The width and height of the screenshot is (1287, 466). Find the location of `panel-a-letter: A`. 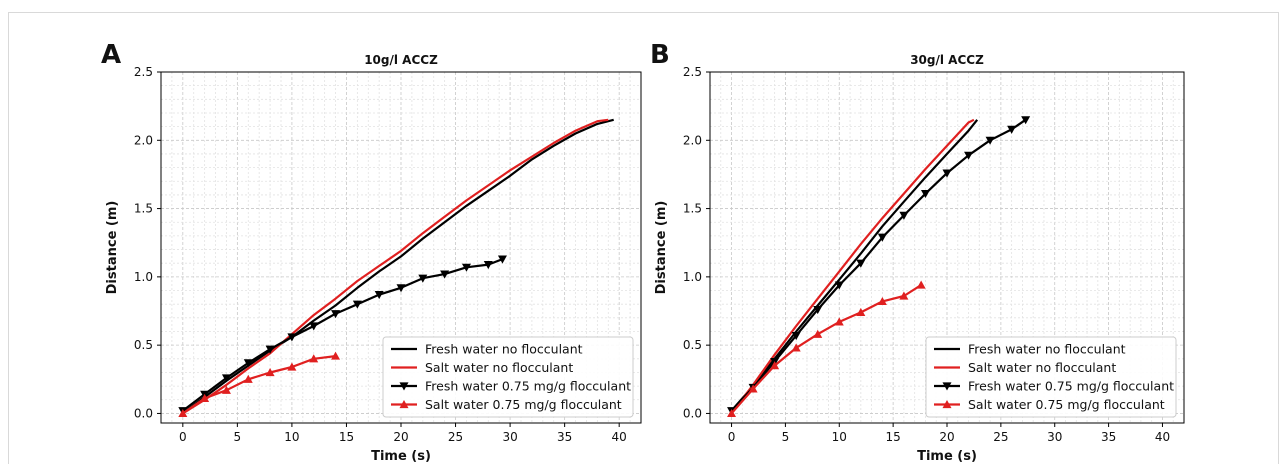

panel-a-letter: A is located at coordinates (111, 55).